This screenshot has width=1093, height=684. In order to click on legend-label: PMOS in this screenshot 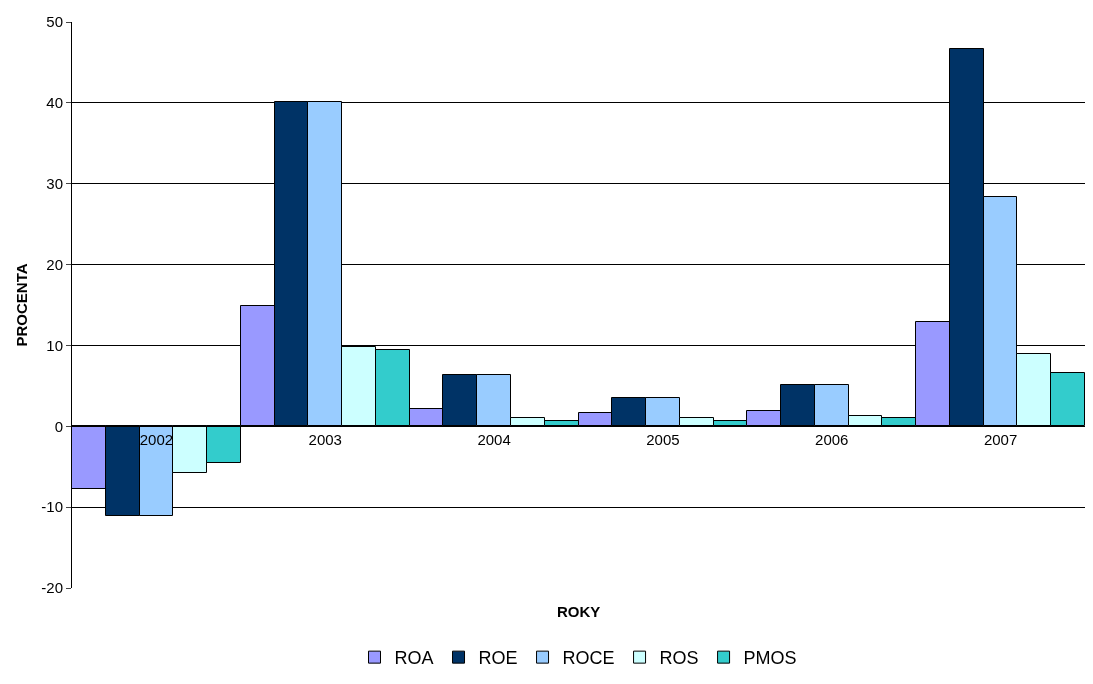, I will do `click(770, 658)`.